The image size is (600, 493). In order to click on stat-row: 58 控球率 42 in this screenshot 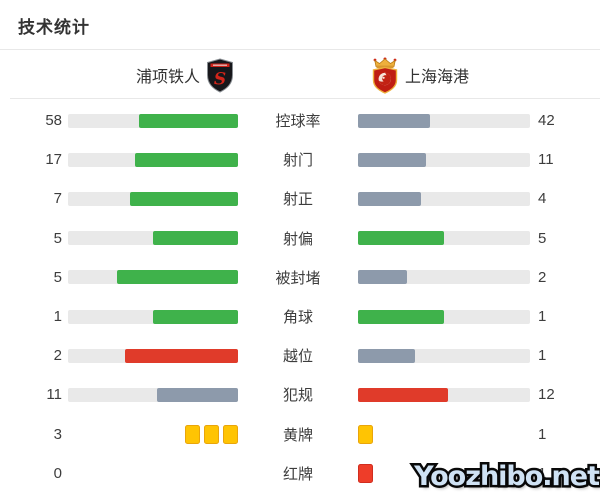, I will do `click(300, 120)`.